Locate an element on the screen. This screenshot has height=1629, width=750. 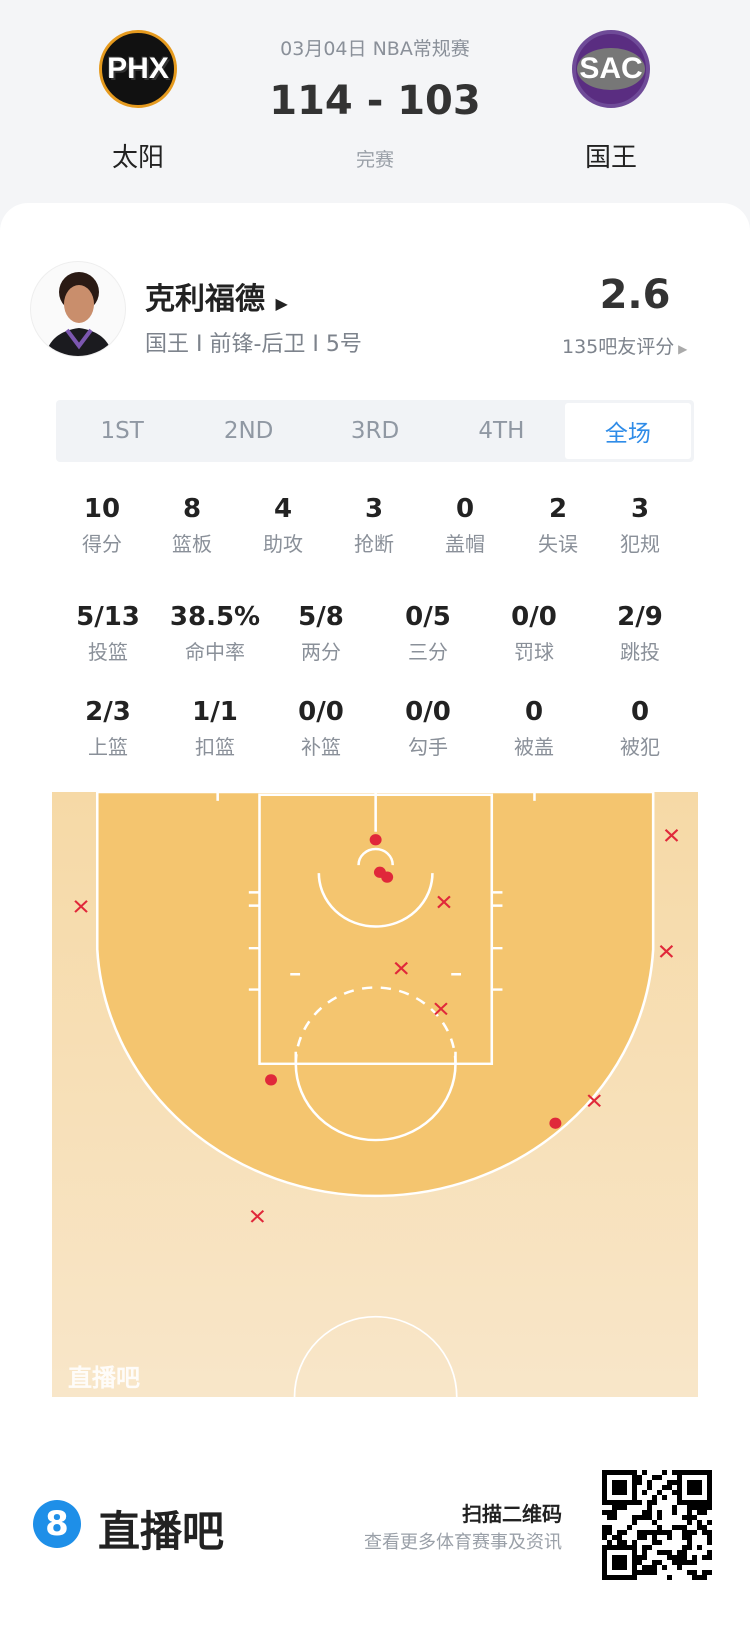
player-info: 国王 I 前锋-后卫 I 5号 is located at coordinates (253, 344).